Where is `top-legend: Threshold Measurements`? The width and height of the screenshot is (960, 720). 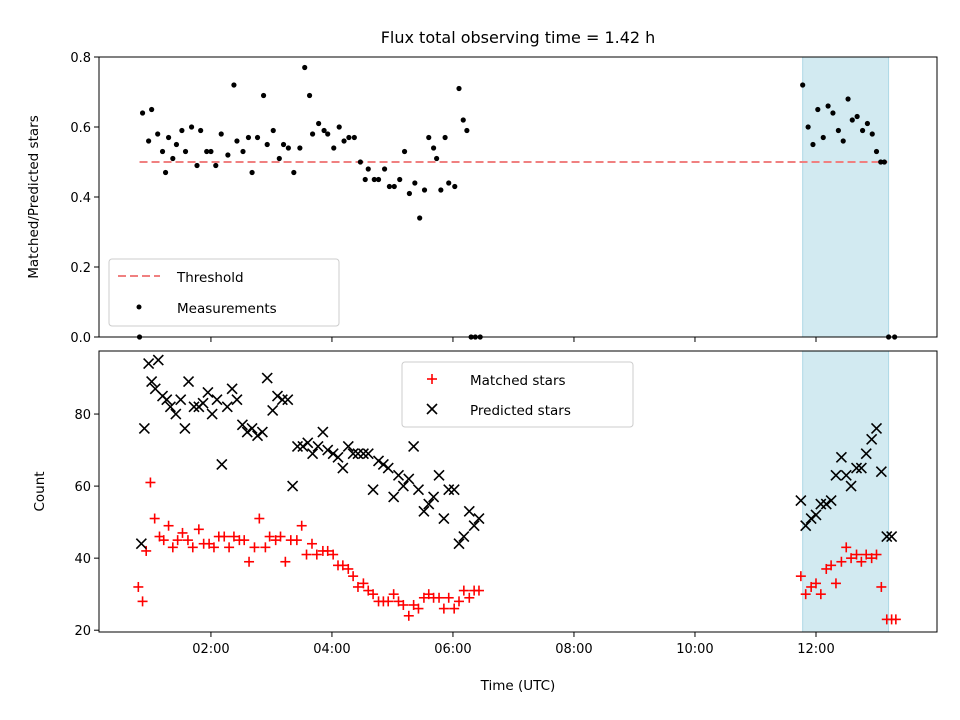 top-legend: Threshold Measurements is located at coordinates (224, 292).